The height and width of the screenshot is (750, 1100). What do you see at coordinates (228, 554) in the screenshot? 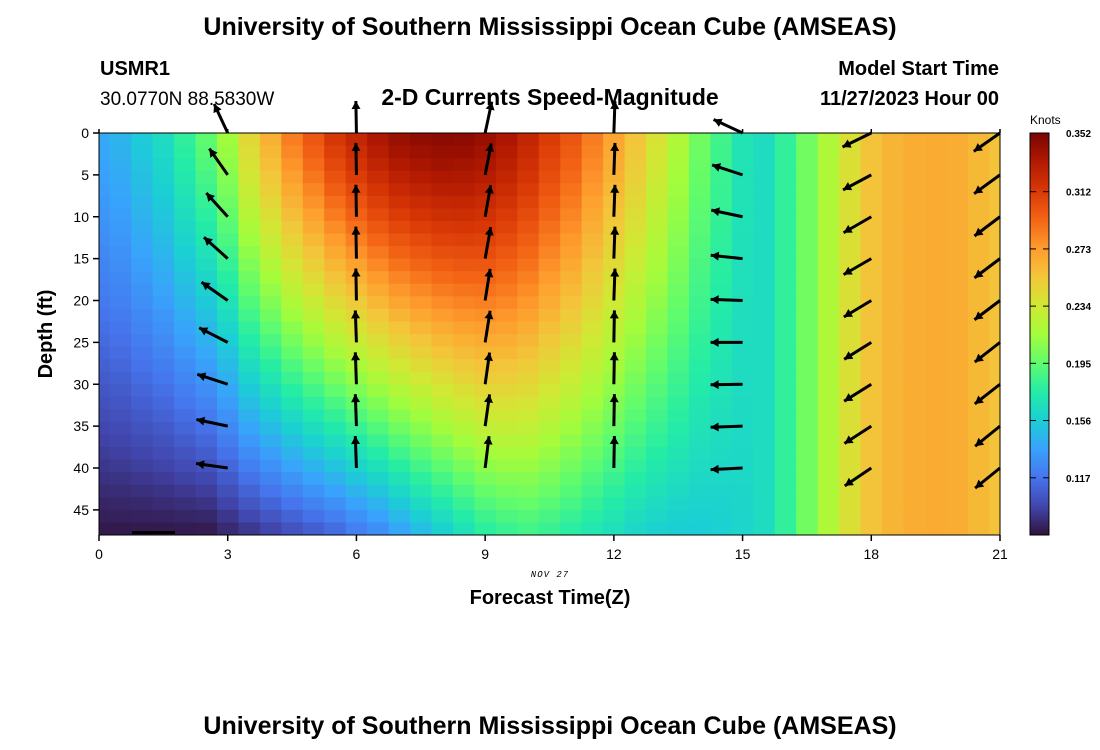
I see `x-tick-label: 3` at bounding box center [228, 554].